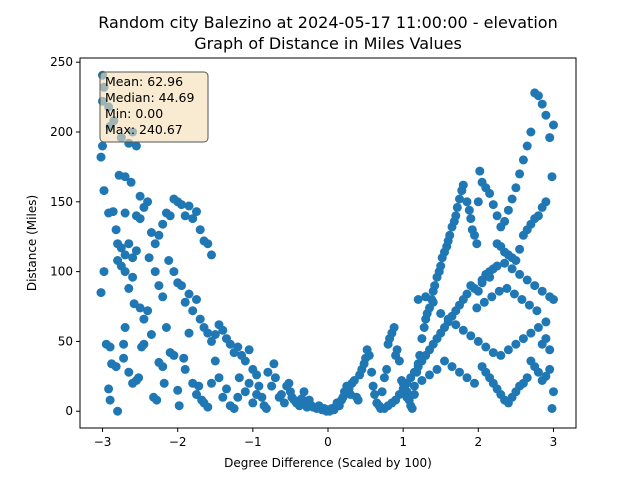 The height and width of the screenshot is (480, 640). I want to click on x-axis: −3 −2 −1 0 1 2 3, so click(325, 438).